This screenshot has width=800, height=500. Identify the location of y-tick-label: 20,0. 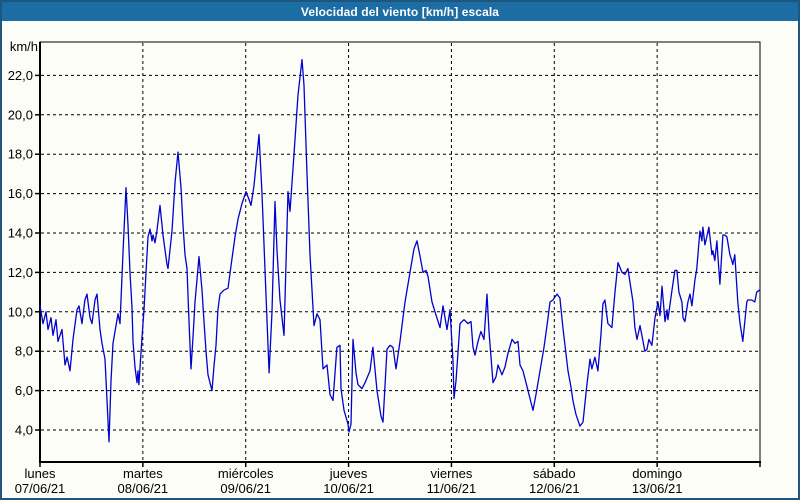
(20, 114).